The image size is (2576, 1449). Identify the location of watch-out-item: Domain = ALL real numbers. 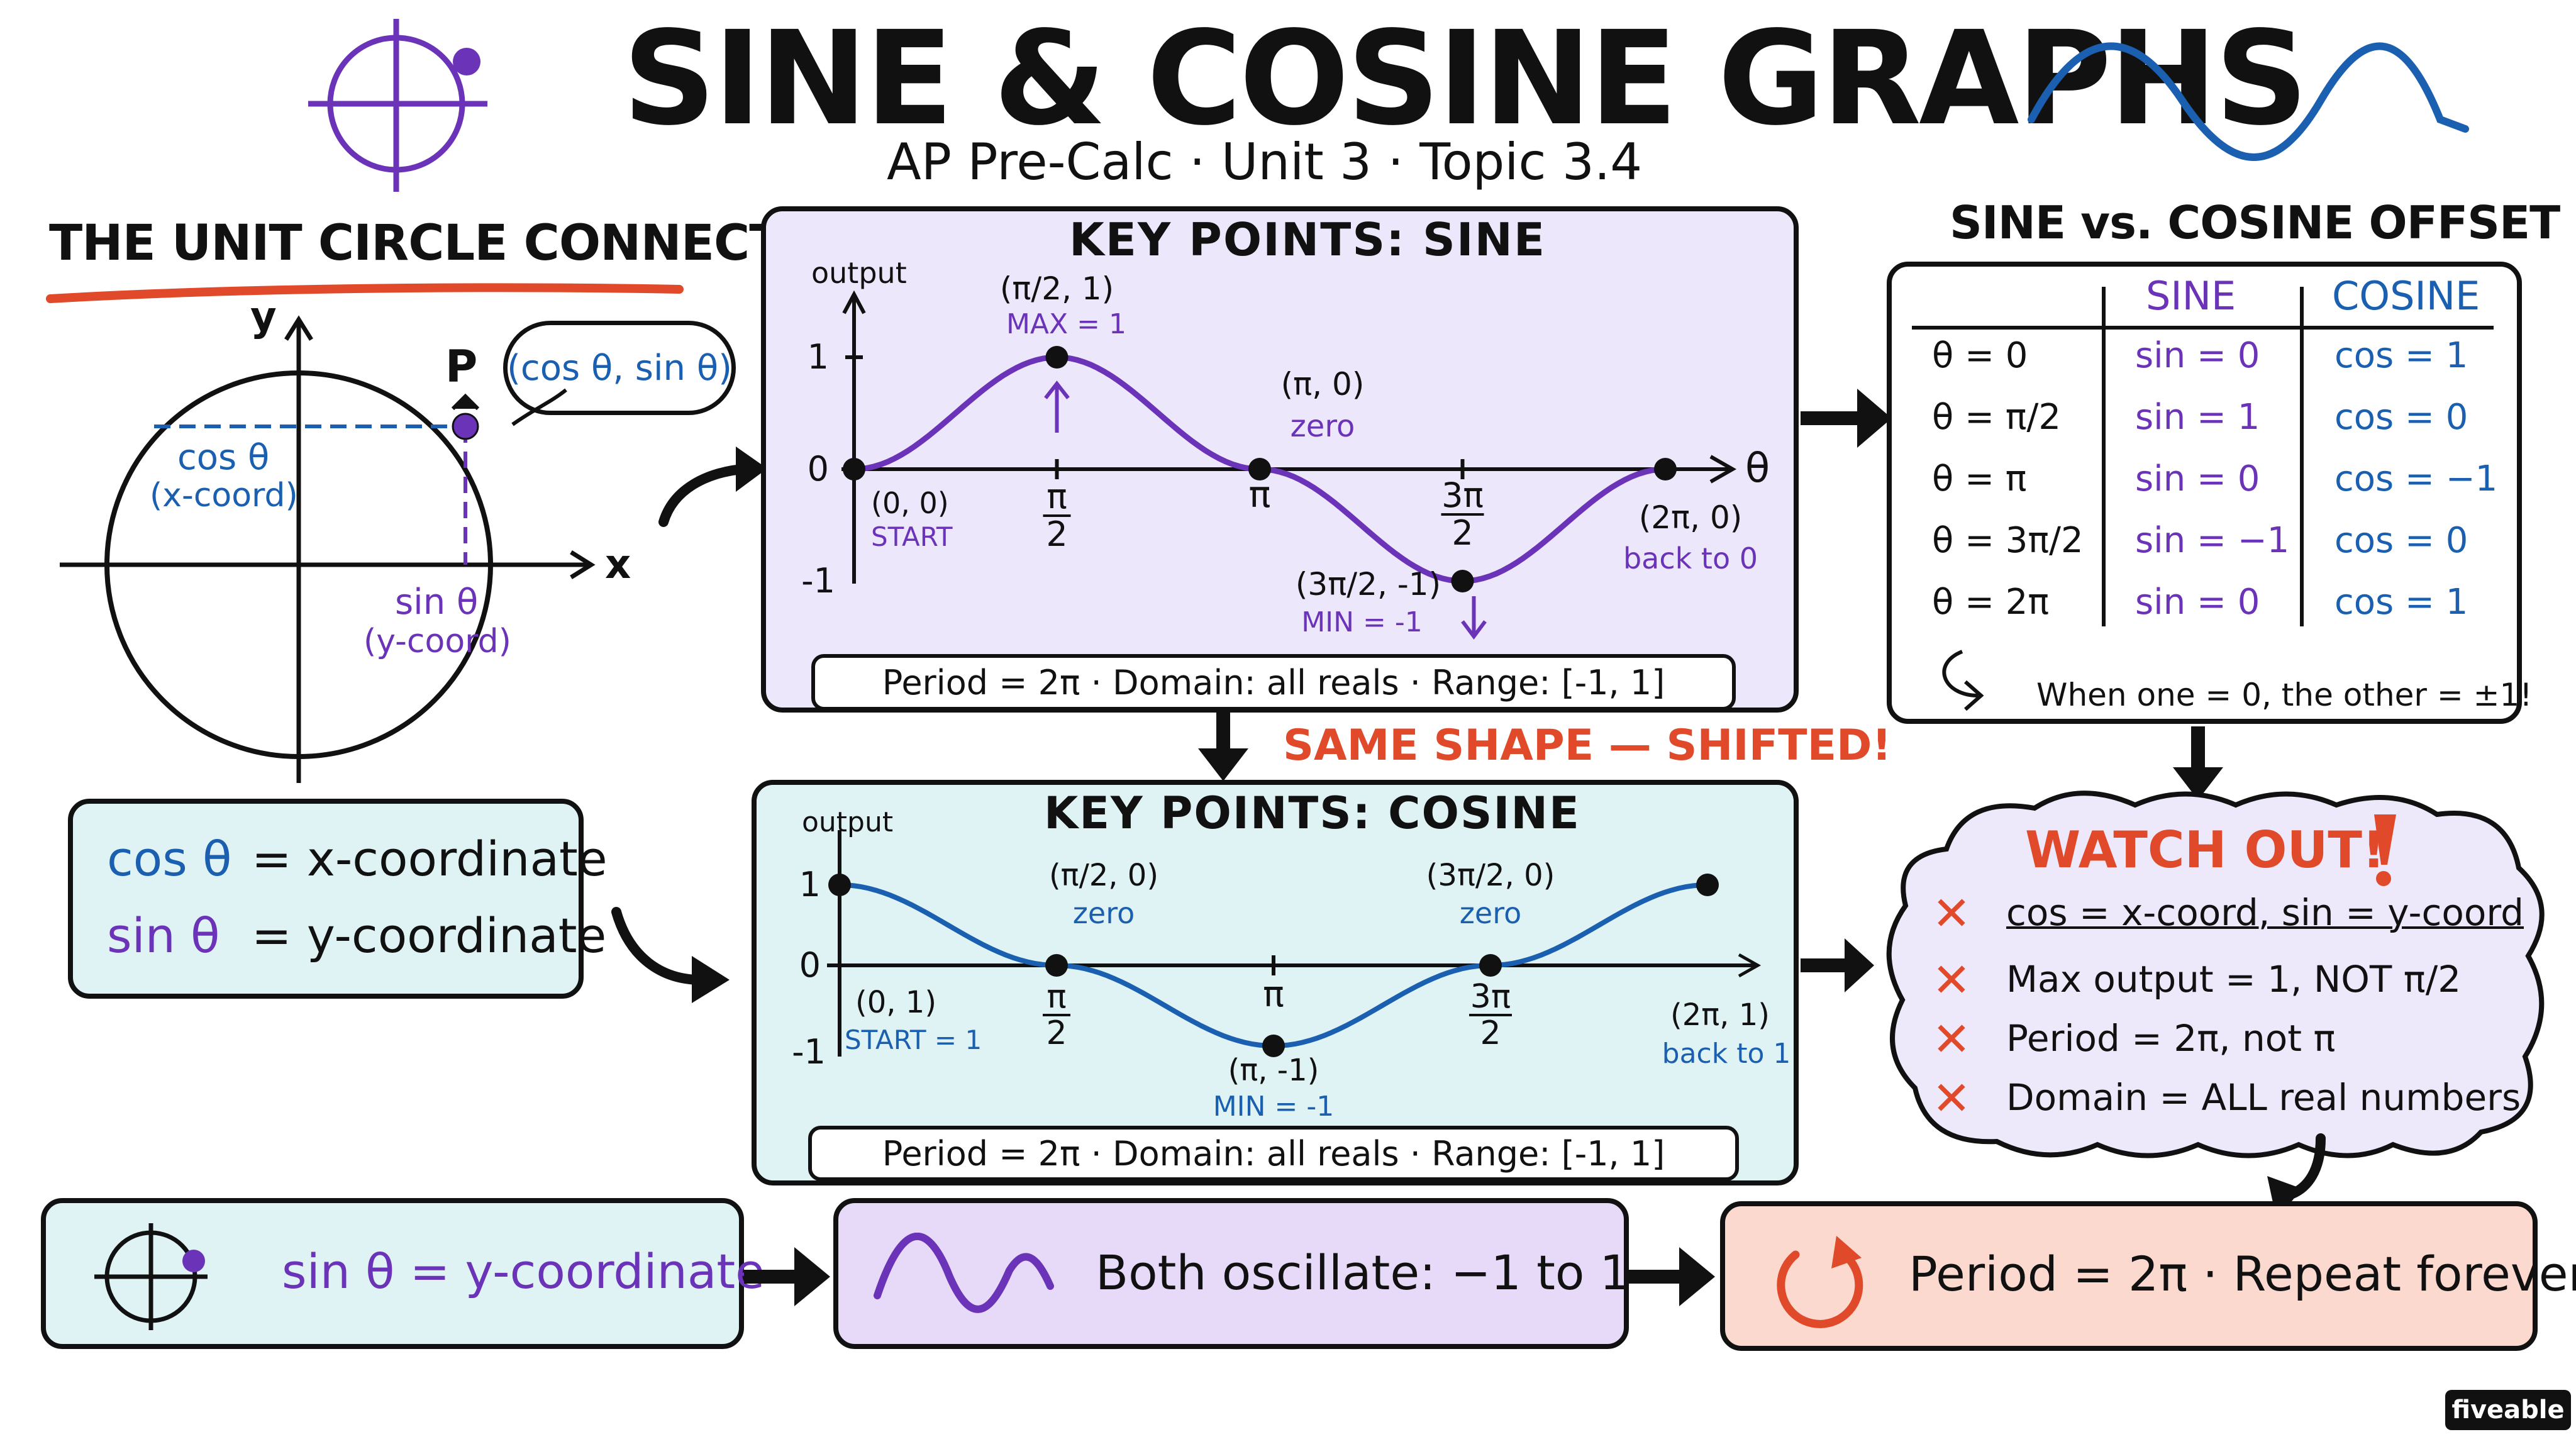
(2263, 1097).